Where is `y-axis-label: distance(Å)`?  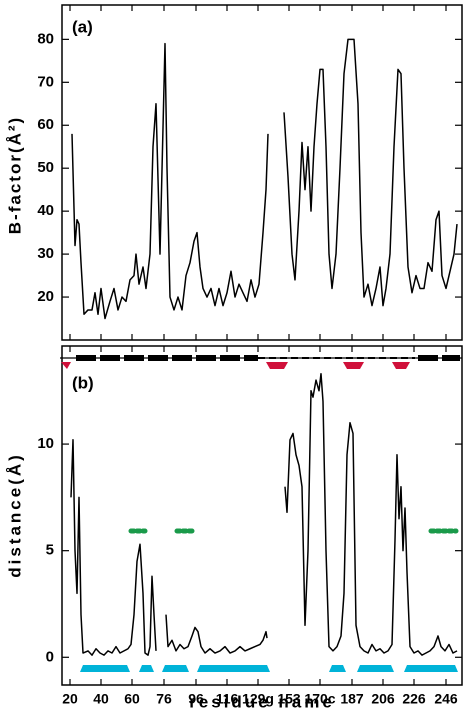 y-axis-label: distance(Å) is located at coordinates (14, 515).